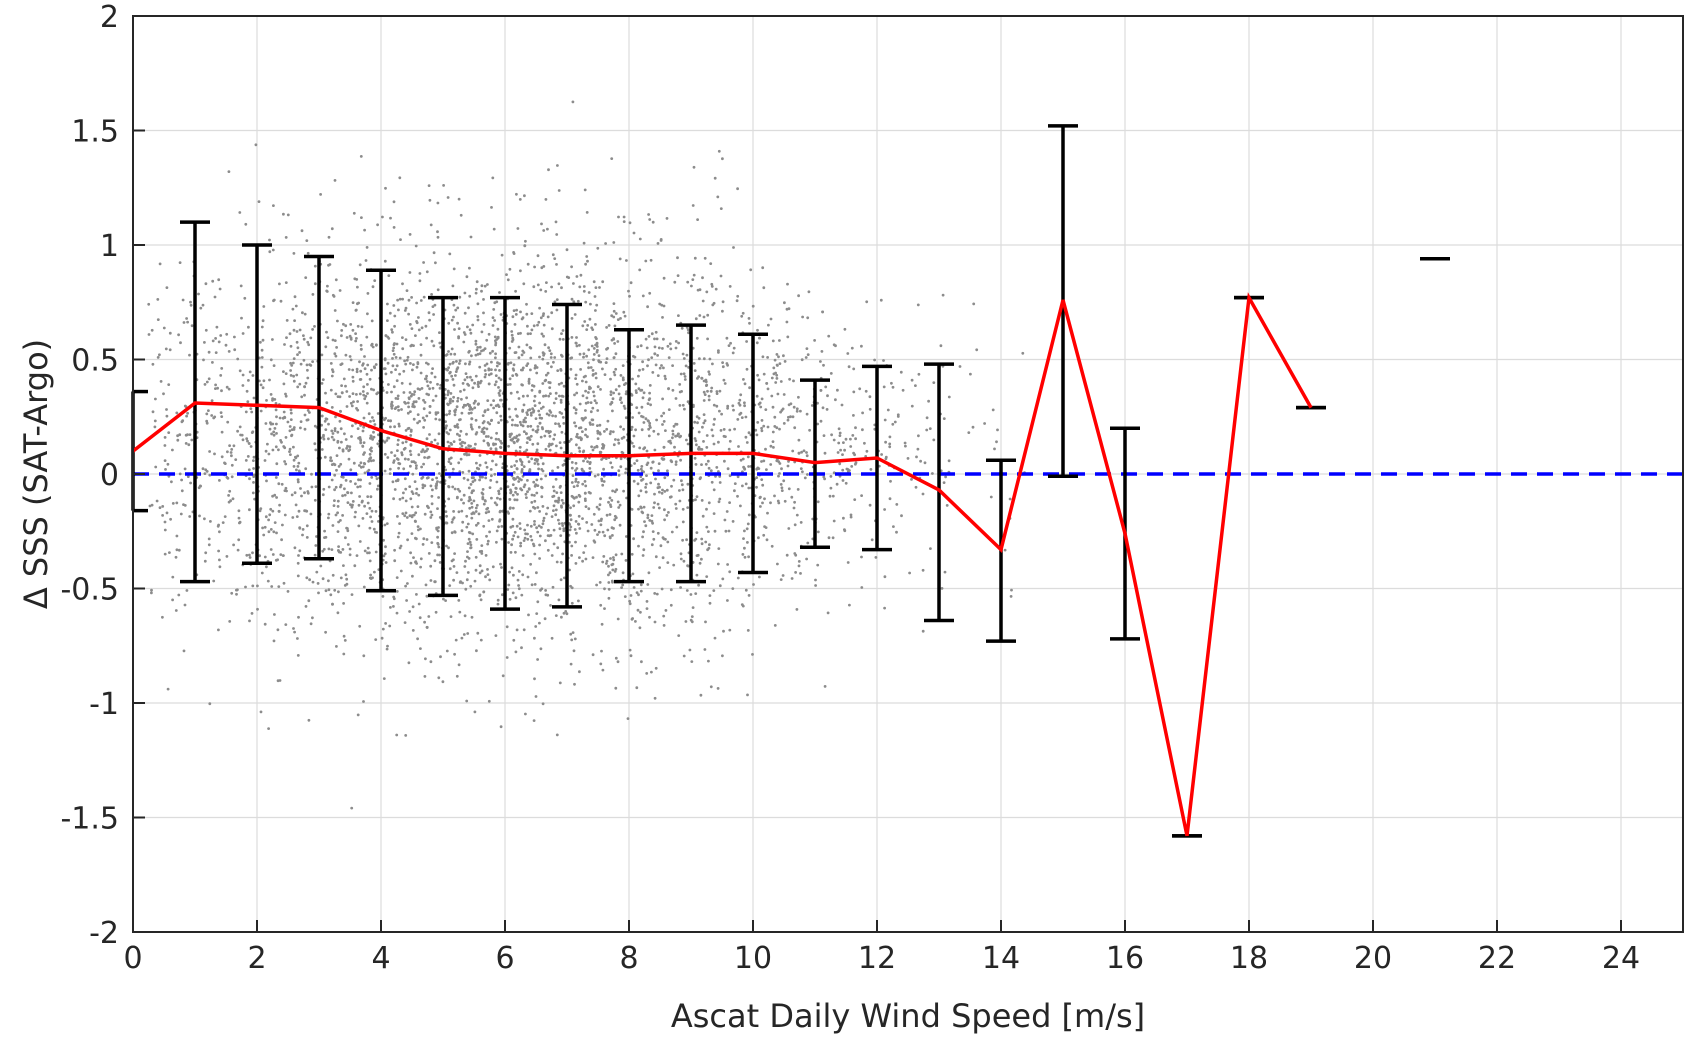 This screenshot has width=1687, height=1039. What do you see at coordinates (104, 933) in the screenshot?
I see `y-tick-label: -2` at bounding box center [104, 933].